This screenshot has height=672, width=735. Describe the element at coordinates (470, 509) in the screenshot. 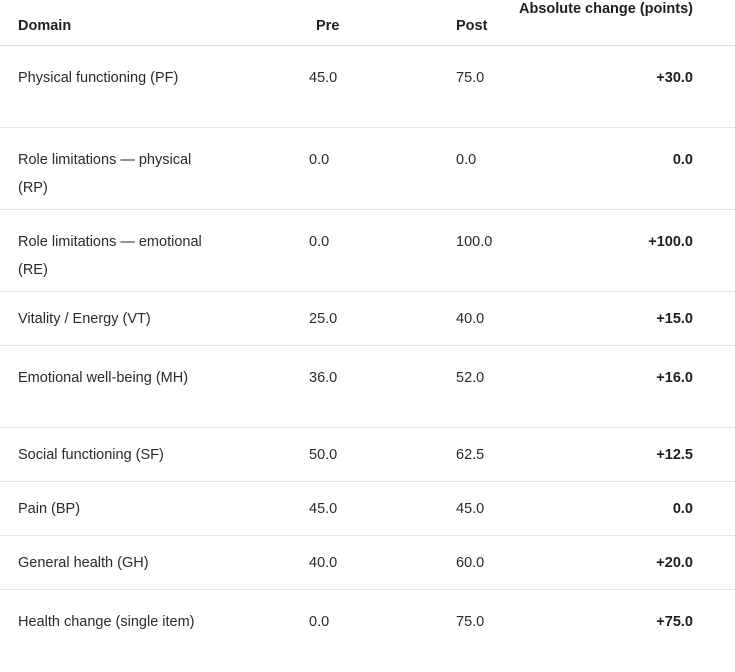

I see `cell-post: 45.0` at that location.